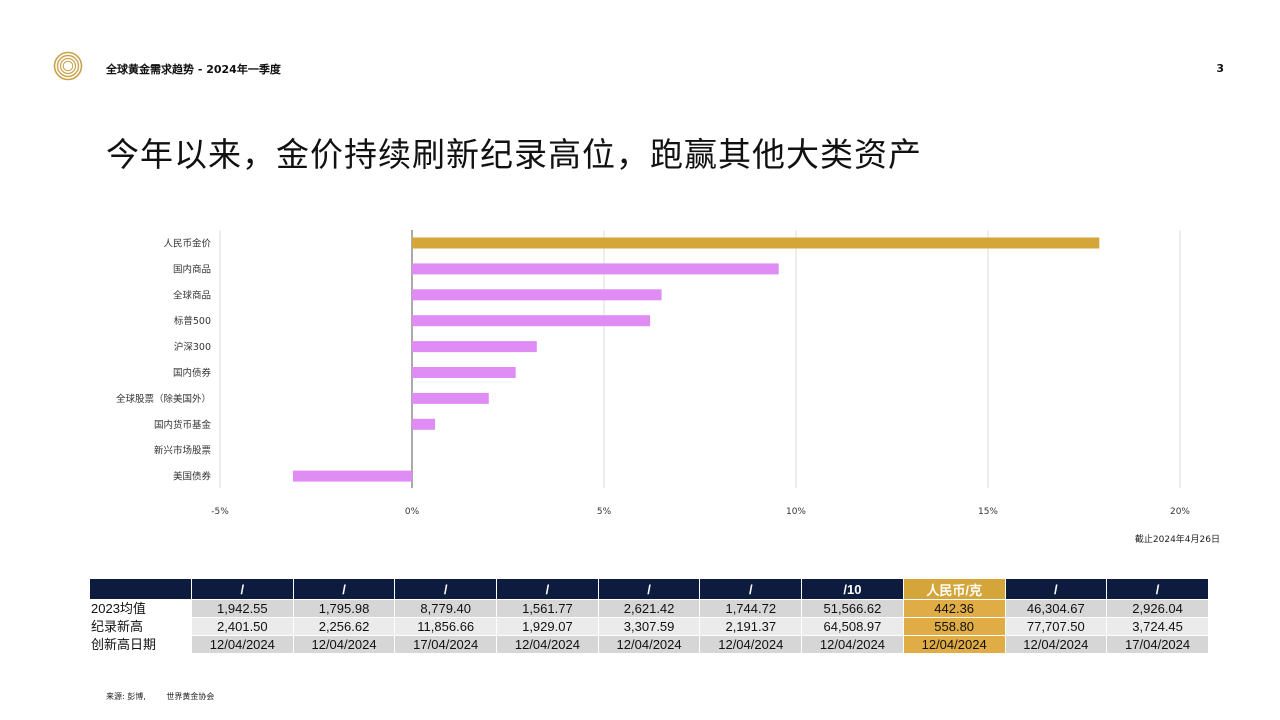 This screenshot has height=720, width=1280. What do you see at coordinates (796, 512) in the screenshot?
I see `x-tick-label: 10%` at bounding box center [796, 512].